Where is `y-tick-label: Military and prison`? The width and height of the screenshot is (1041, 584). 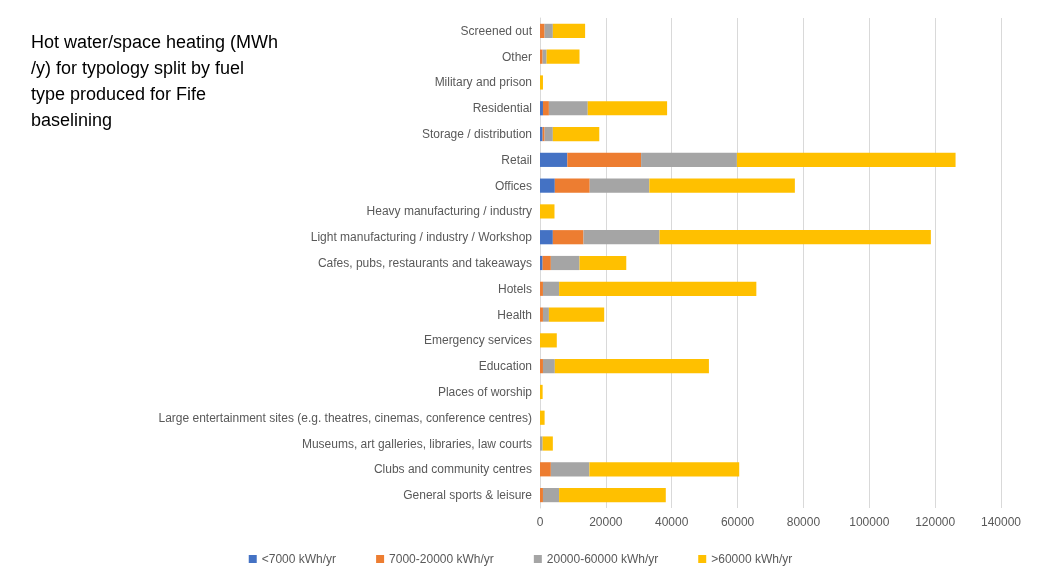
y-tick-label: Military and prison is located at coordinates (483, 82).